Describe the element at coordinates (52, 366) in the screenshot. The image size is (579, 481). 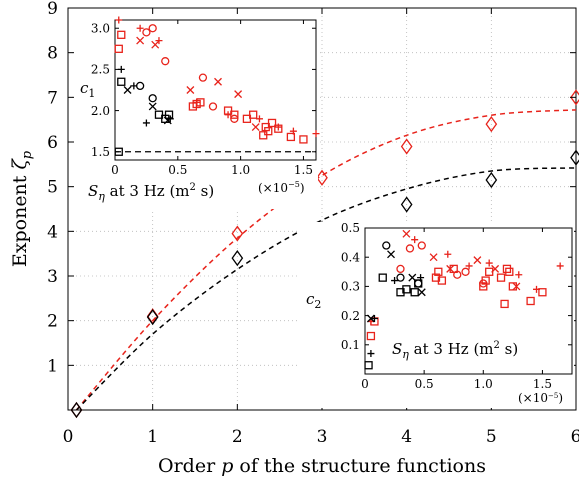
I see `y-tick-label-0: 1` at that location.